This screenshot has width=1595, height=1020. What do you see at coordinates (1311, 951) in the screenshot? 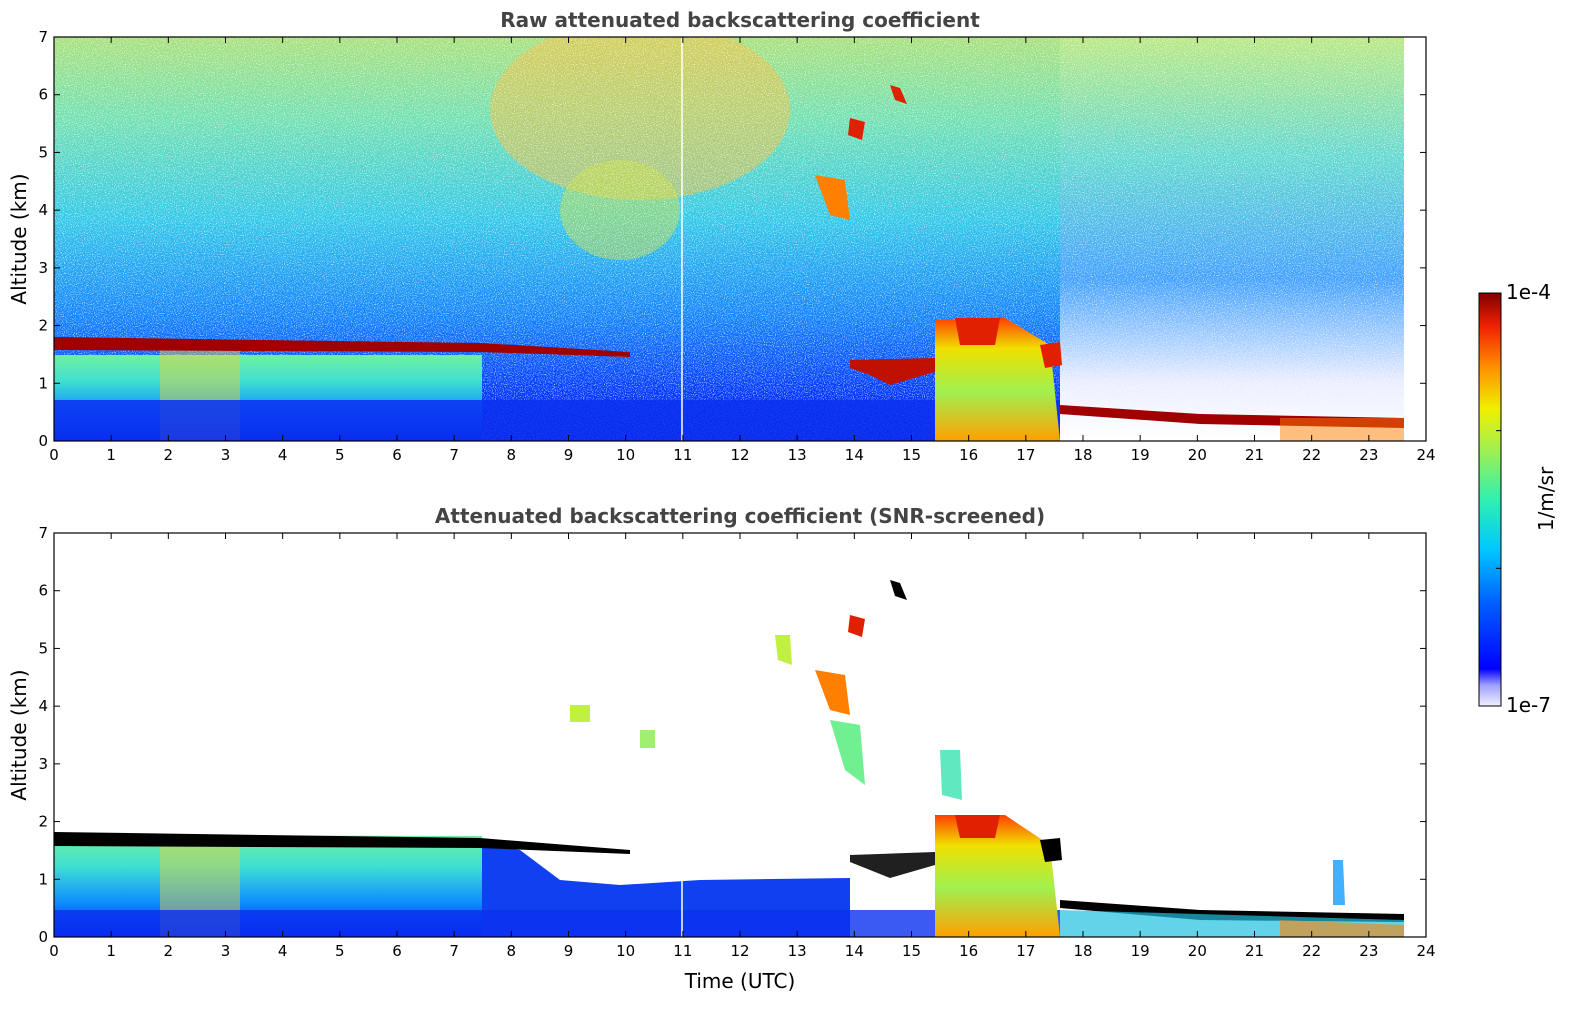
I see `screened-x-tick-label: 22` at bounding box center [1311, 951].